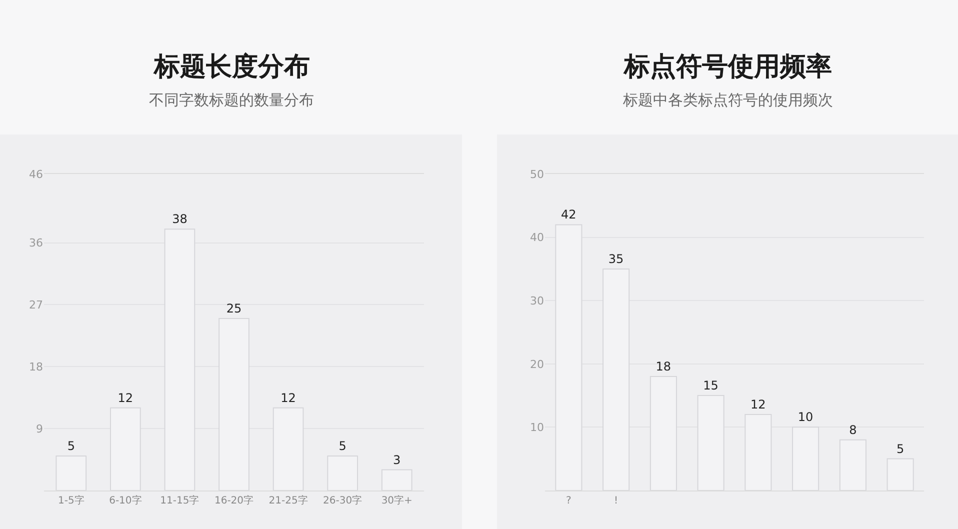 The height and width of the screenshot is (529, 958). What do you see at coordinates (234, 500) in the screenshot?
I see `x-tick-label: 16-20字` at bounding box center [234, 500].